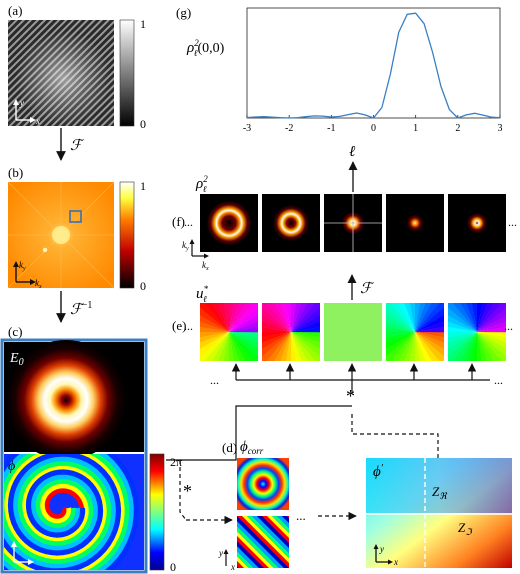 Image resolution: width=520 pixels, height=574 pixels. I want to click on colorbar-c-max: 2π, so click(176, 462).